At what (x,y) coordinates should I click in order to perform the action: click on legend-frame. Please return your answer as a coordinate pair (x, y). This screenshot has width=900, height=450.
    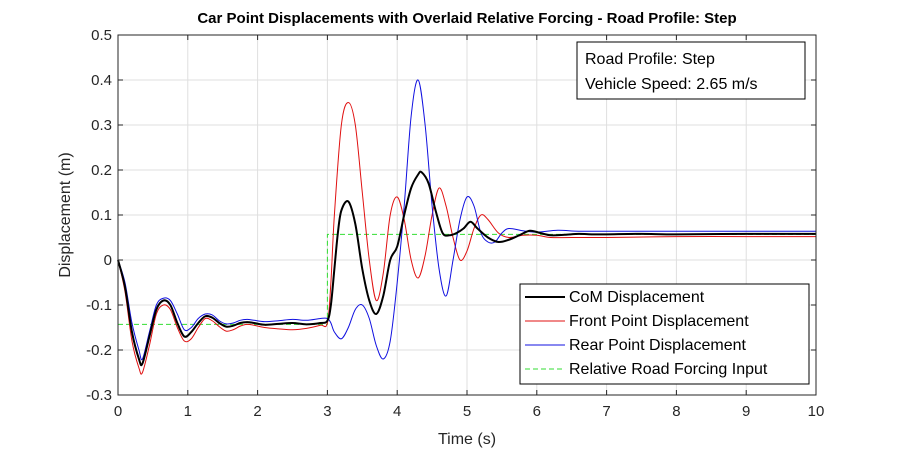
    Looking at the image, I should click on (664, 334).